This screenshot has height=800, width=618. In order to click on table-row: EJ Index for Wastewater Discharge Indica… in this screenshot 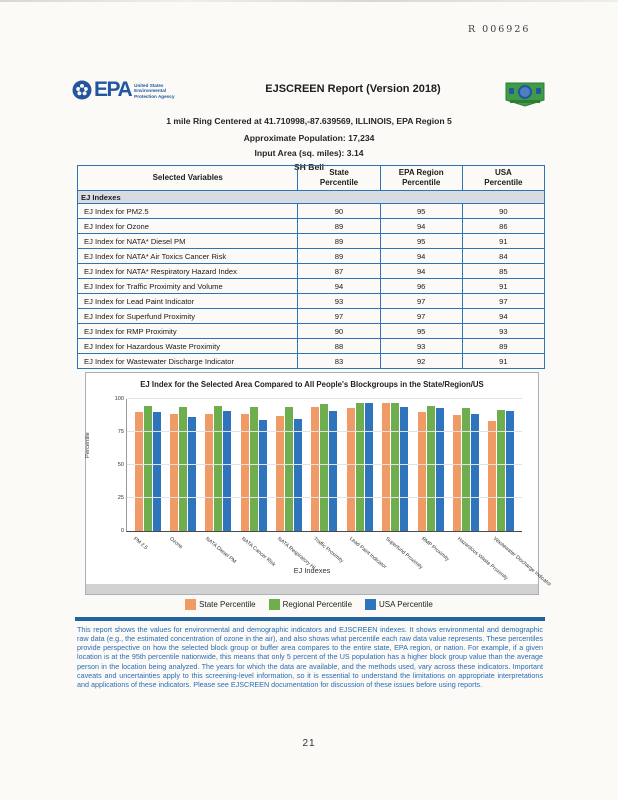, I will do `click(311, 361)`.